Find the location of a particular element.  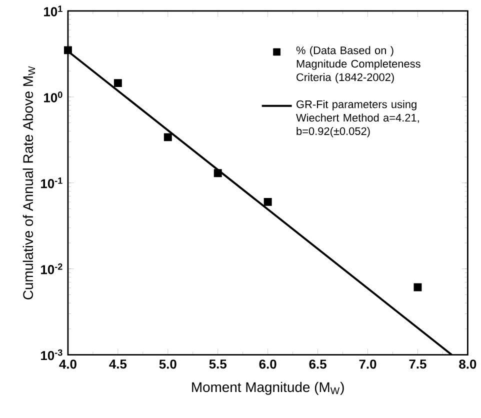

x-axis-title: Moment Magnitude (M$_{W}$) is located at coordinates (268, 388).